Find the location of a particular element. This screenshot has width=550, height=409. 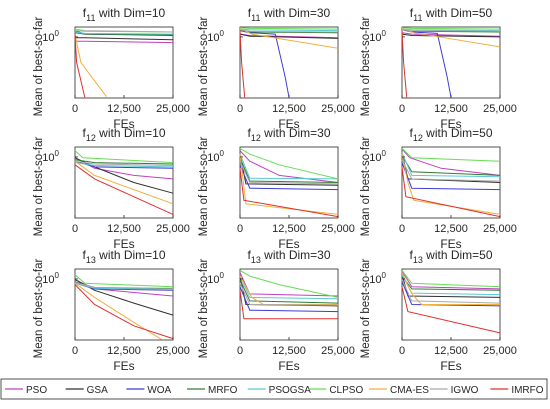

legend-label: WOA is located at coordinates (159, 390).